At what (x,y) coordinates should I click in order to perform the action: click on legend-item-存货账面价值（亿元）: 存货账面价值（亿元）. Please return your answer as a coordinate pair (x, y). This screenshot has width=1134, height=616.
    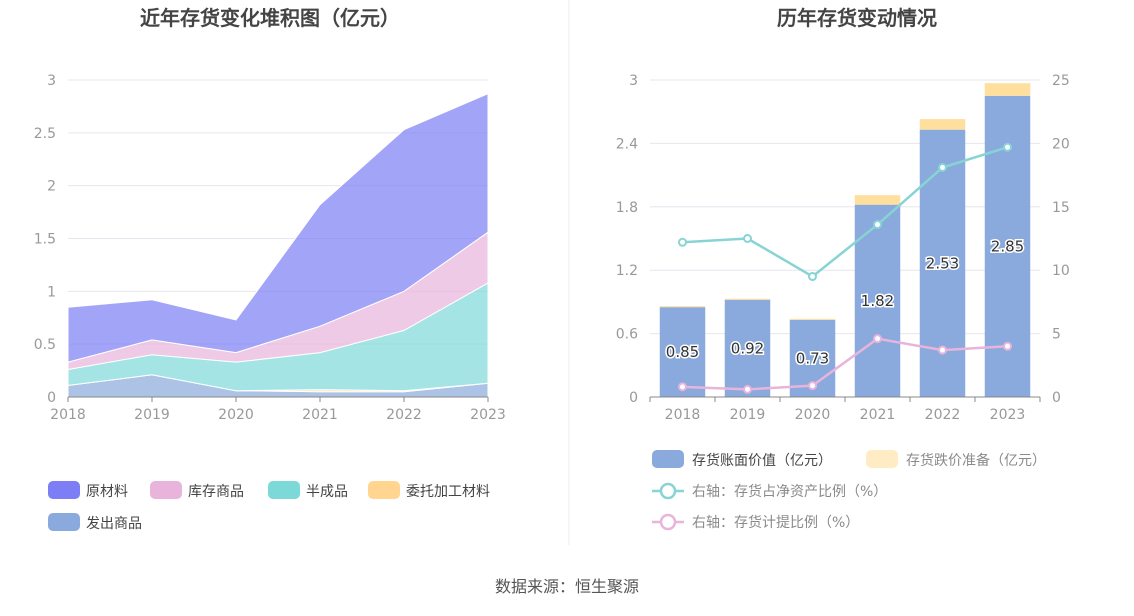
    Looking at the image, I should click on (742, 459).